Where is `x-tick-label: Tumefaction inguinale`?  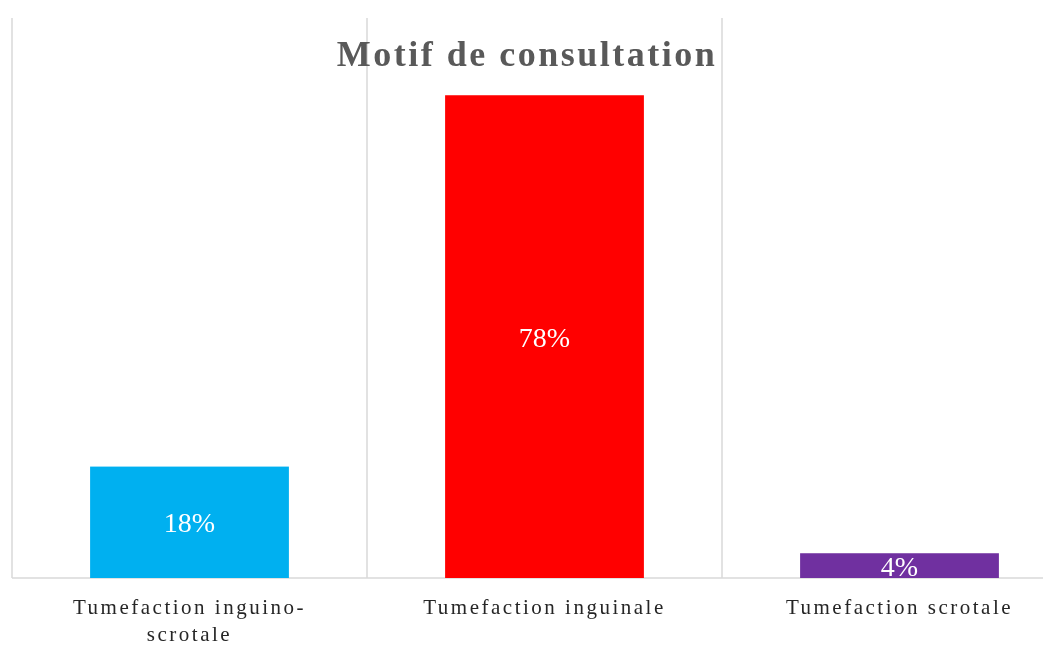
x-tick-label: Tumefaction inguinale is located at coordinates (544, 607).